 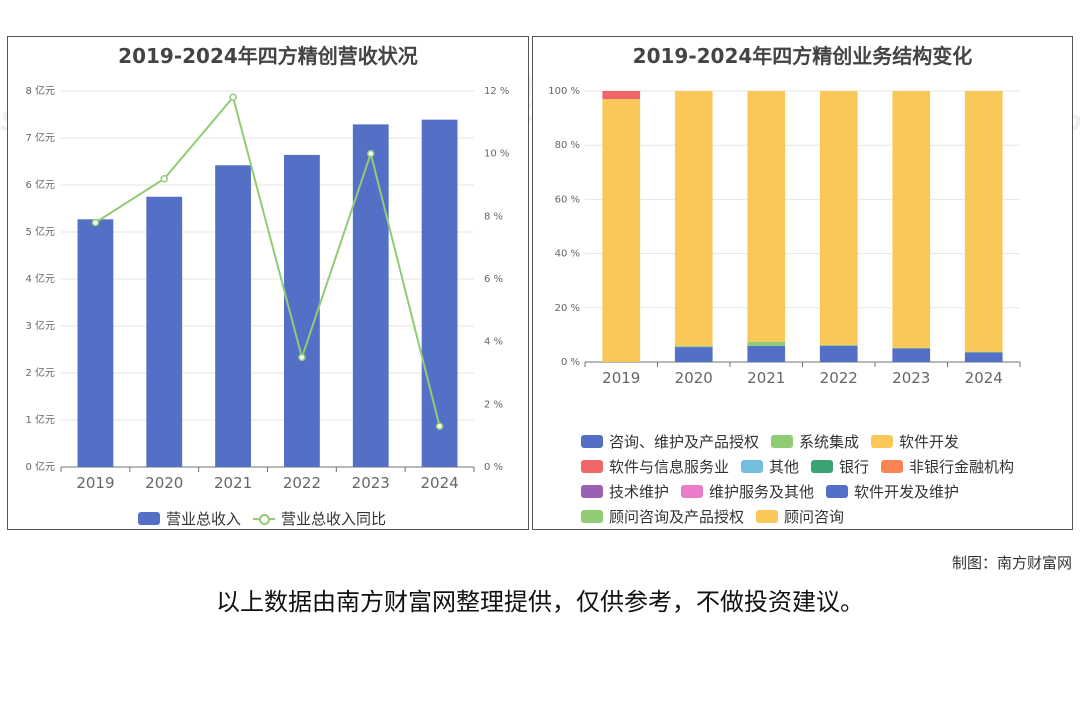 I want to click on legend-label-revenue-yoy: 营业总收入同比, so click(x=334, y=519).